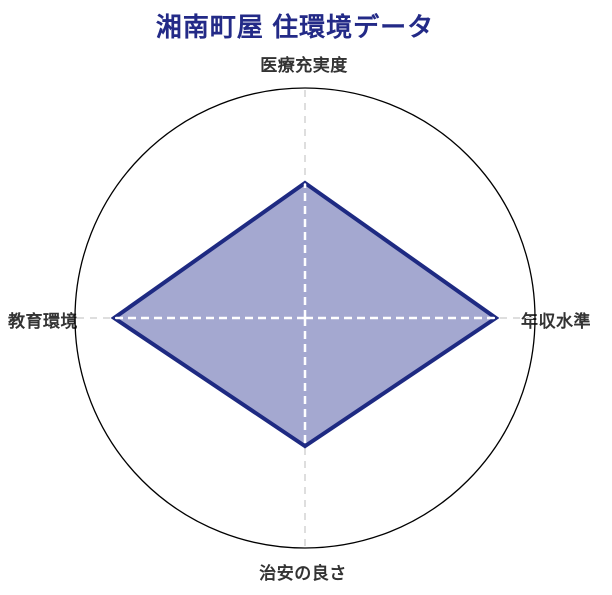  What do you see at coordinates (43, 321) in the screenshot?
I see `axis-label-education: 教育環境` at bounding box center [43, 321].